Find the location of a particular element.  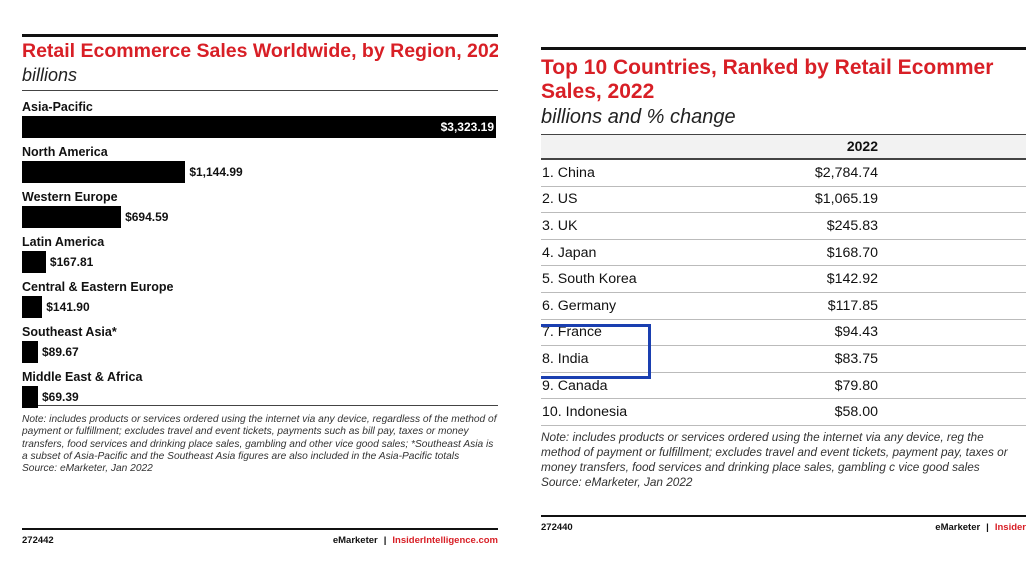

bar-group: Middle East & Africa $69.39 is located at coordinates (260, 392).